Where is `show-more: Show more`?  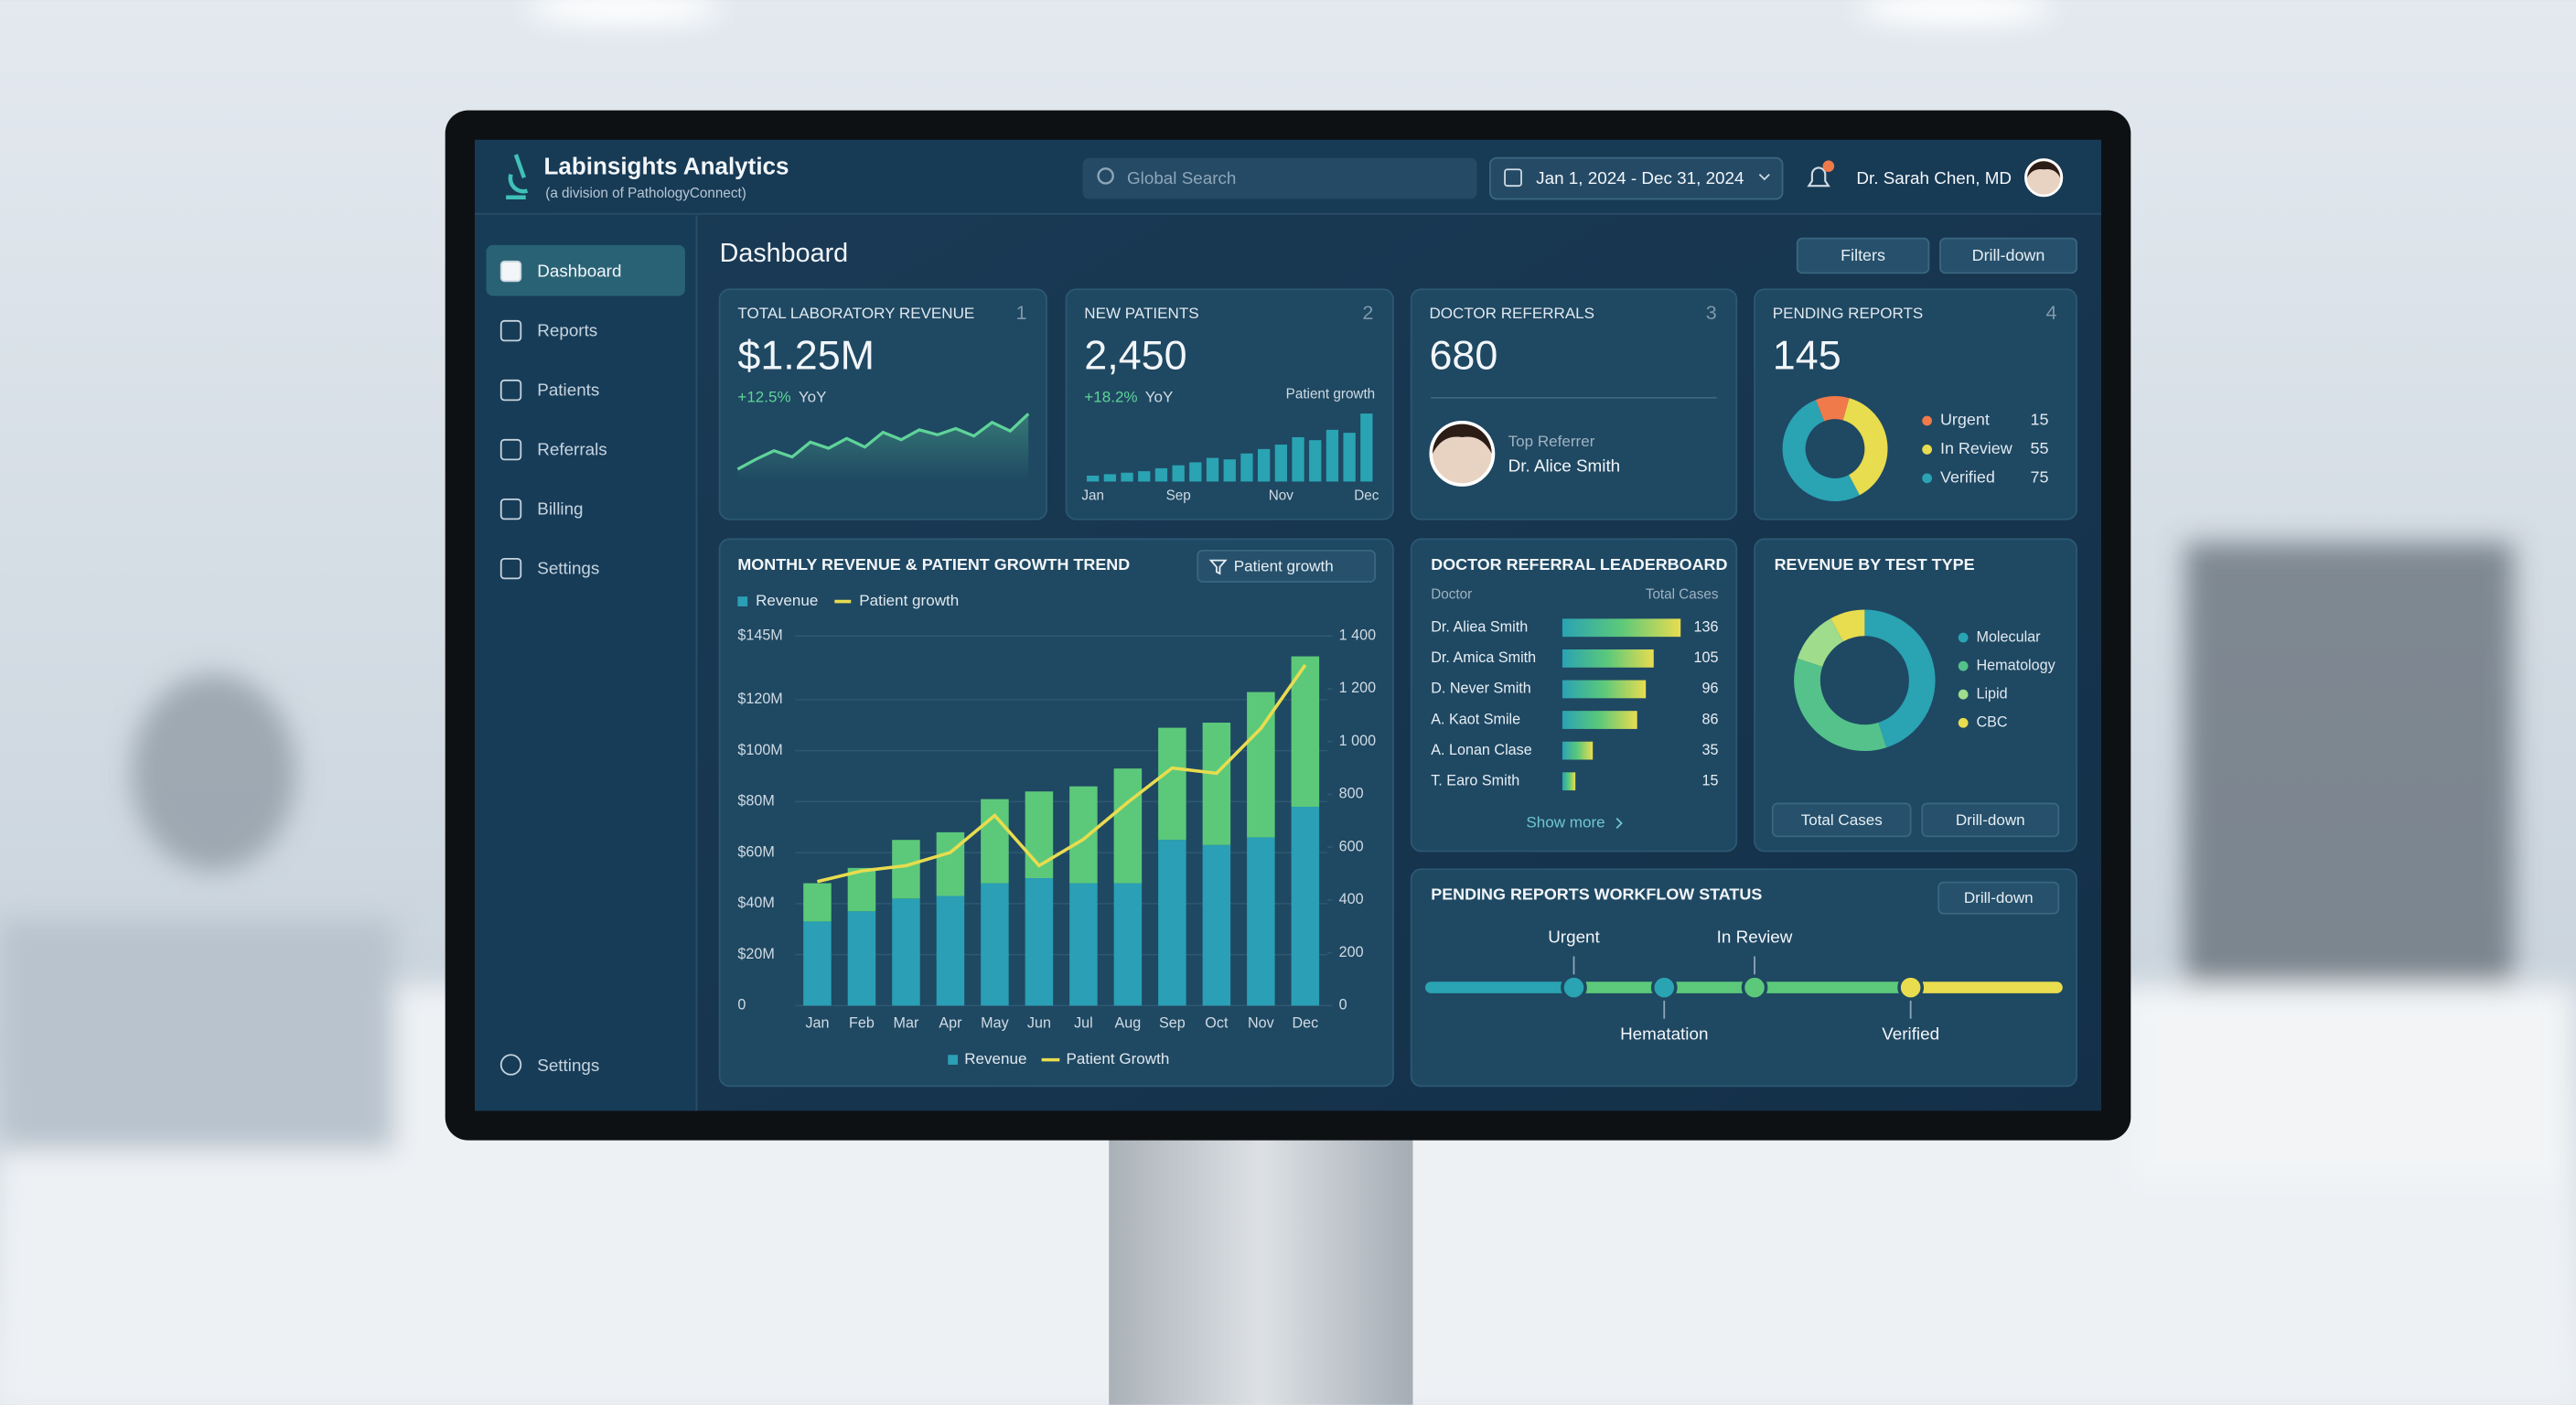
show-more: Show more is located at coordinates (1566, 822).